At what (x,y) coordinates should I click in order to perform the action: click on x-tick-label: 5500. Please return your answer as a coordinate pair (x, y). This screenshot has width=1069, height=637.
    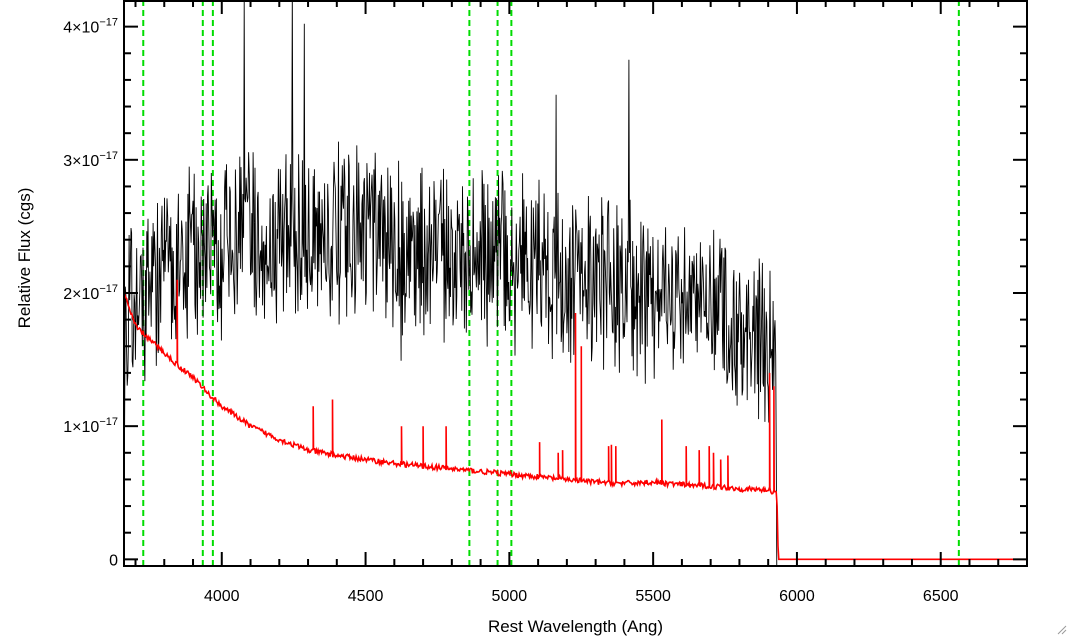
    Looking at the image, I should click on (653, 596).